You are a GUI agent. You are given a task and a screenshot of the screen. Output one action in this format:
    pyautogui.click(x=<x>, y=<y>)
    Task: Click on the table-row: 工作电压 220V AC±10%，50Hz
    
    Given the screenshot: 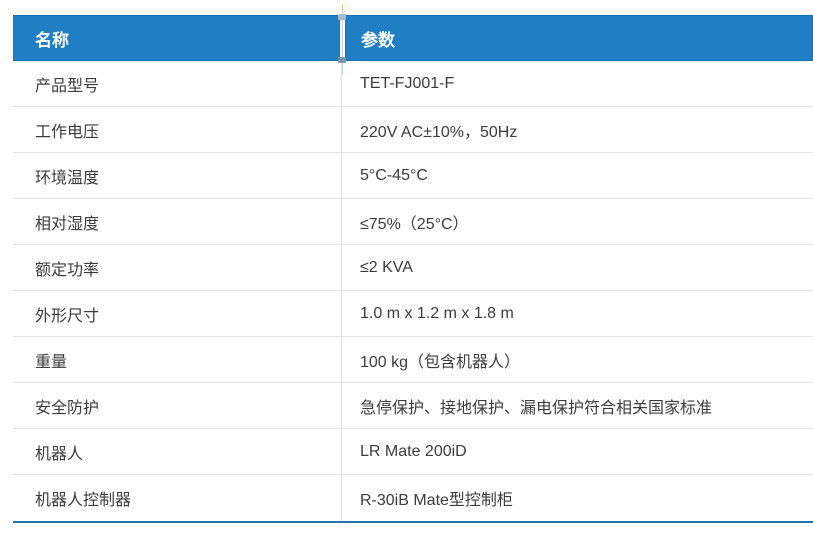 What is the action you would take?
    pyautogui.click(x=413, y=130)
    